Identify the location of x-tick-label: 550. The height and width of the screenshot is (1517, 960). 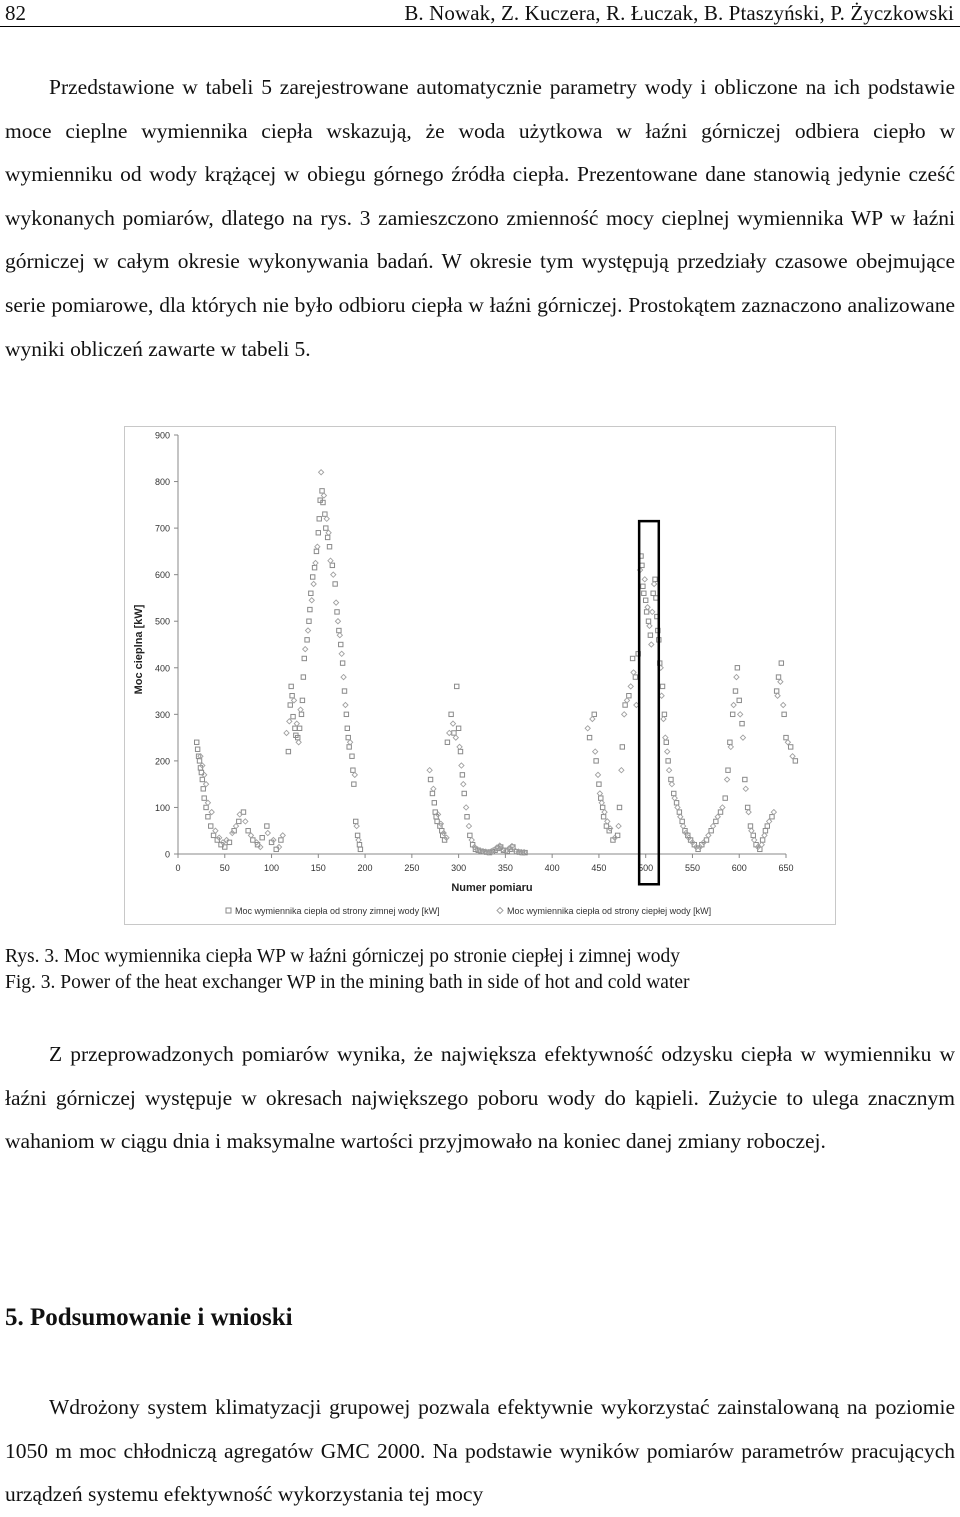
(692, 868).